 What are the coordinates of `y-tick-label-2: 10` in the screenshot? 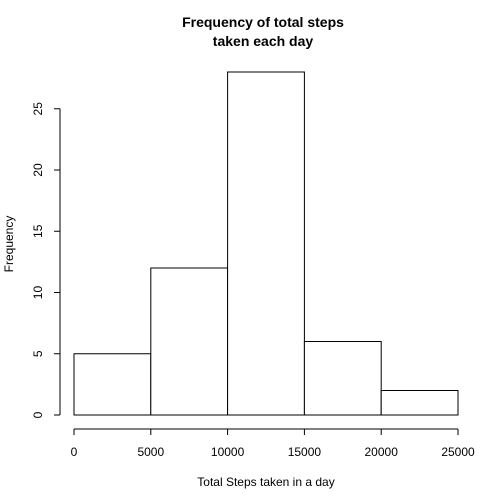 It's located at (38, 293).